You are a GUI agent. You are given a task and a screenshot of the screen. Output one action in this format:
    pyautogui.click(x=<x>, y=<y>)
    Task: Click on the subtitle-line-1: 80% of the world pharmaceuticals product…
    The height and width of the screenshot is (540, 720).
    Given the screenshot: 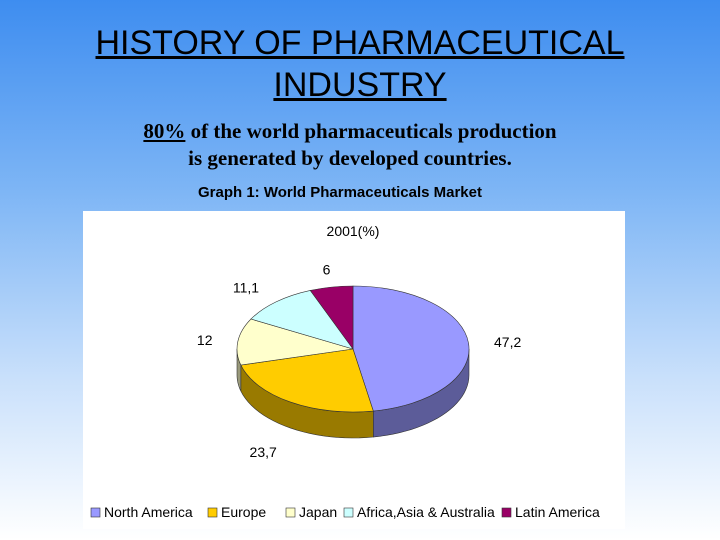 What is the action you would take?
    pyautogui.click(x=350, y=131)
    